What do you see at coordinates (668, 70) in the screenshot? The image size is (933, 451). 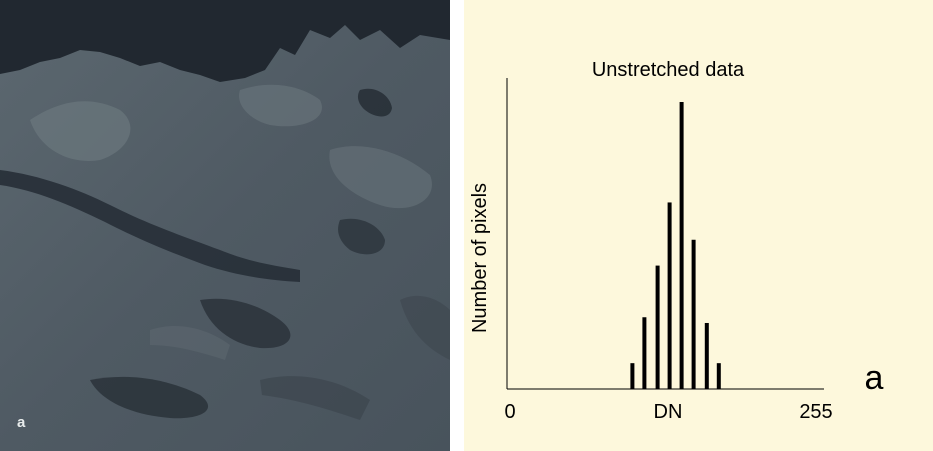 I see `chart-title: Unstretched data` at bounding box center [668, 70].